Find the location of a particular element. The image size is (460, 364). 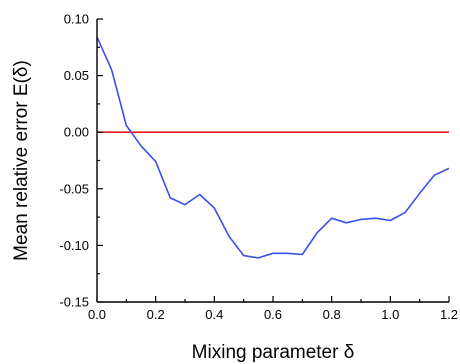

x-tick-label: 1.0 is located at coordinates (390, 314).